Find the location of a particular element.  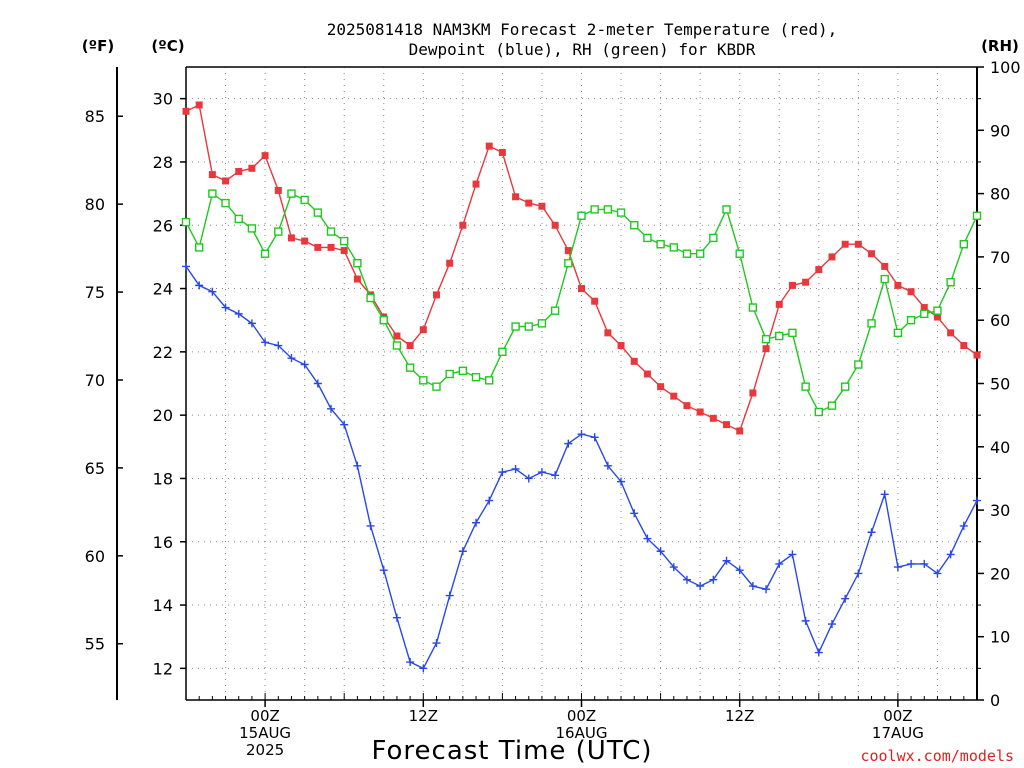

celsius-tick-label: 30 is located at coordinates (163, 99).